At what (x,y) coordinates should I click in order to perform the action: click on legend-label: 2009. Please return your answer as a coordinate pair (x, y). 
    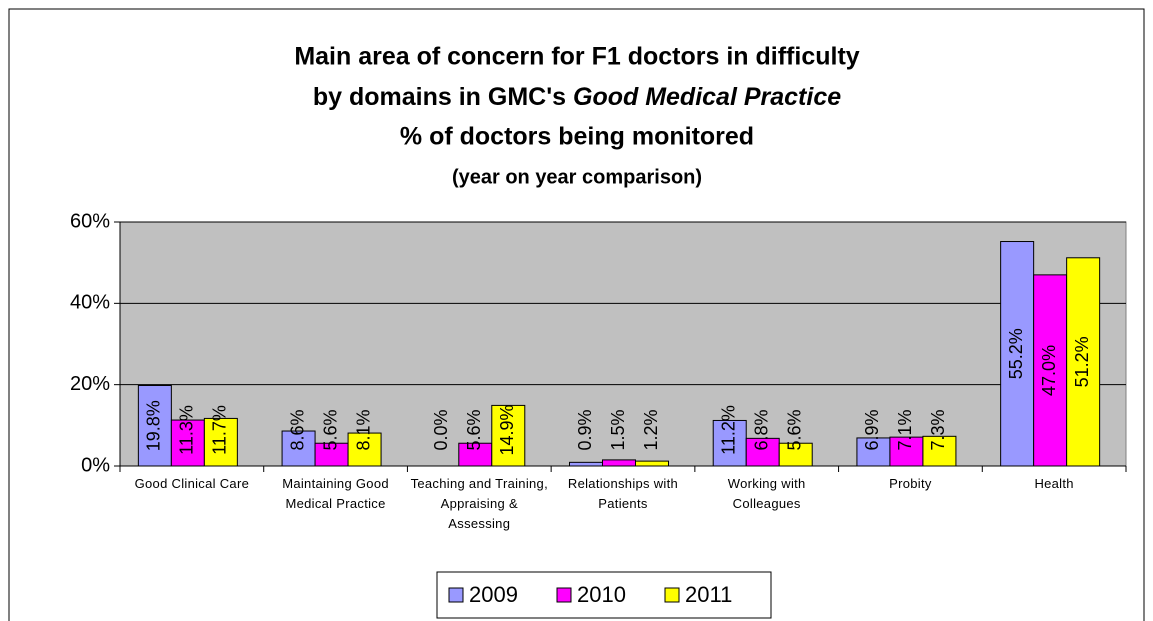
    Looking at the image, I should click on (493, 594).